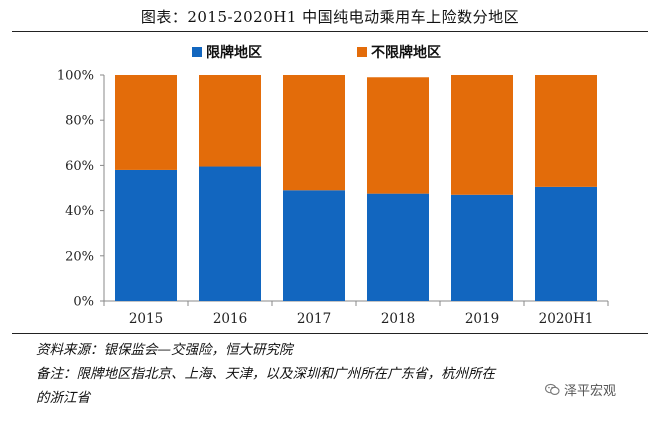 The image size is (660, 423). I want to click on wechat-icon, so click(552, 389).